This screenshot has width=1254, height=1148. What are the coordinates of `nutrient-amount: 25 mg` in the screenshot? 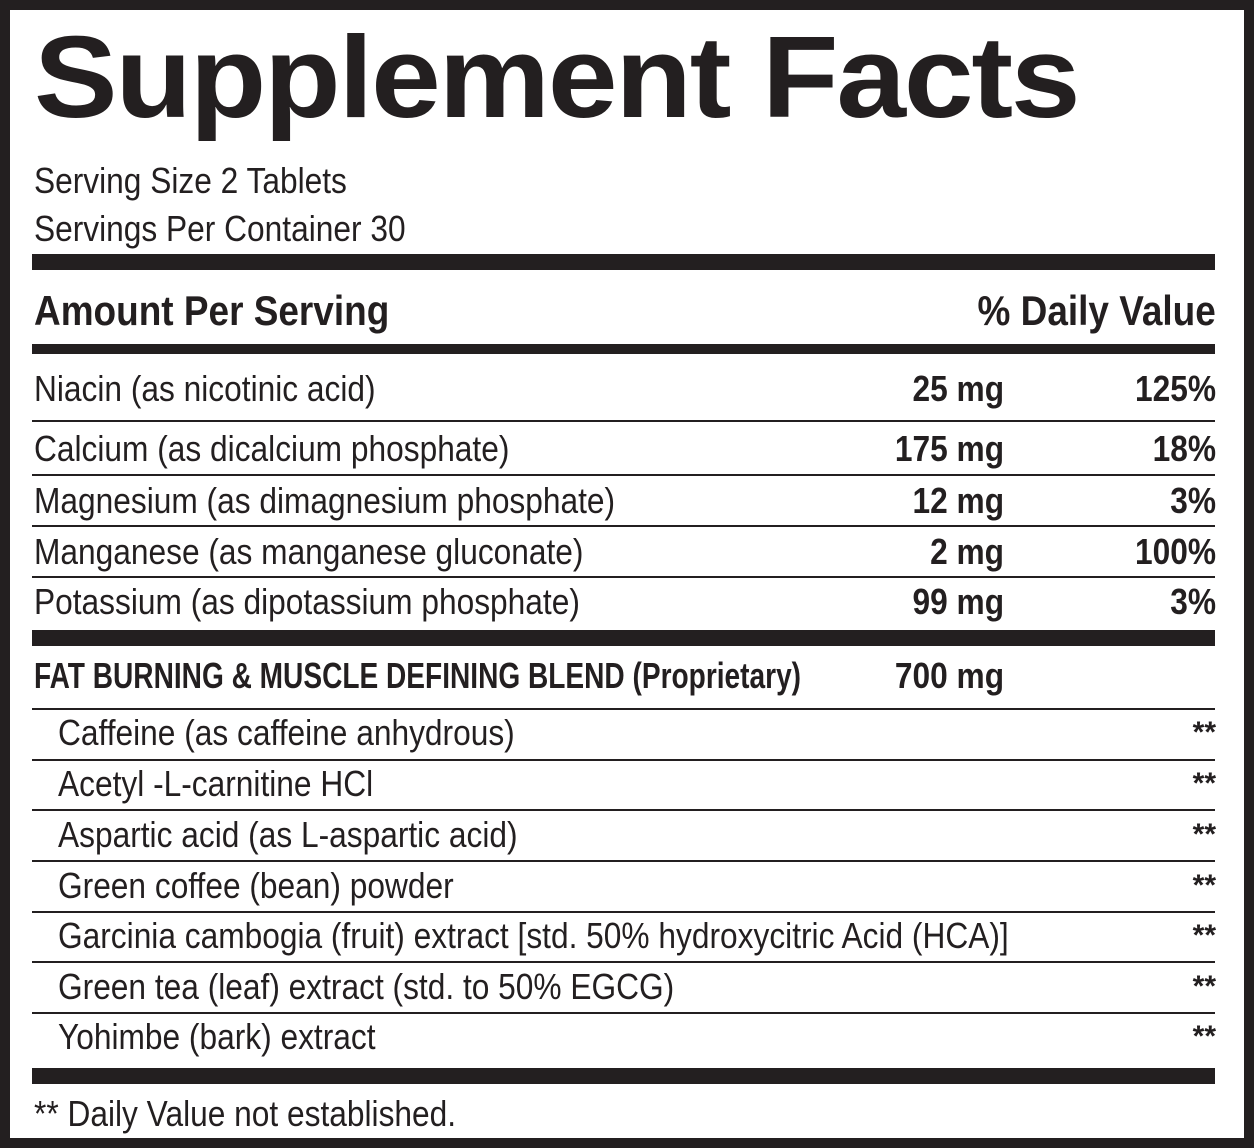 It's located at (958, 388).